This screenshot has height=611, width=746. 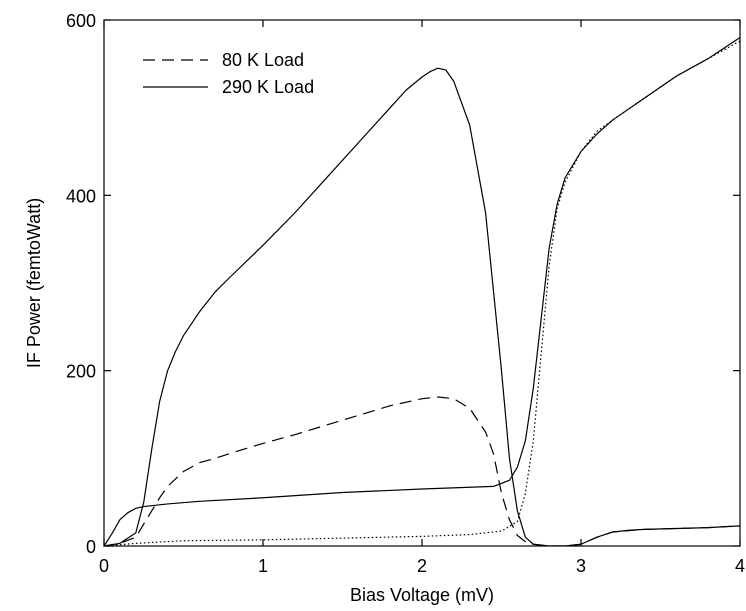 I want to click on x-axis-title: Bias Voltage (mV), so click(x=422, y=595).